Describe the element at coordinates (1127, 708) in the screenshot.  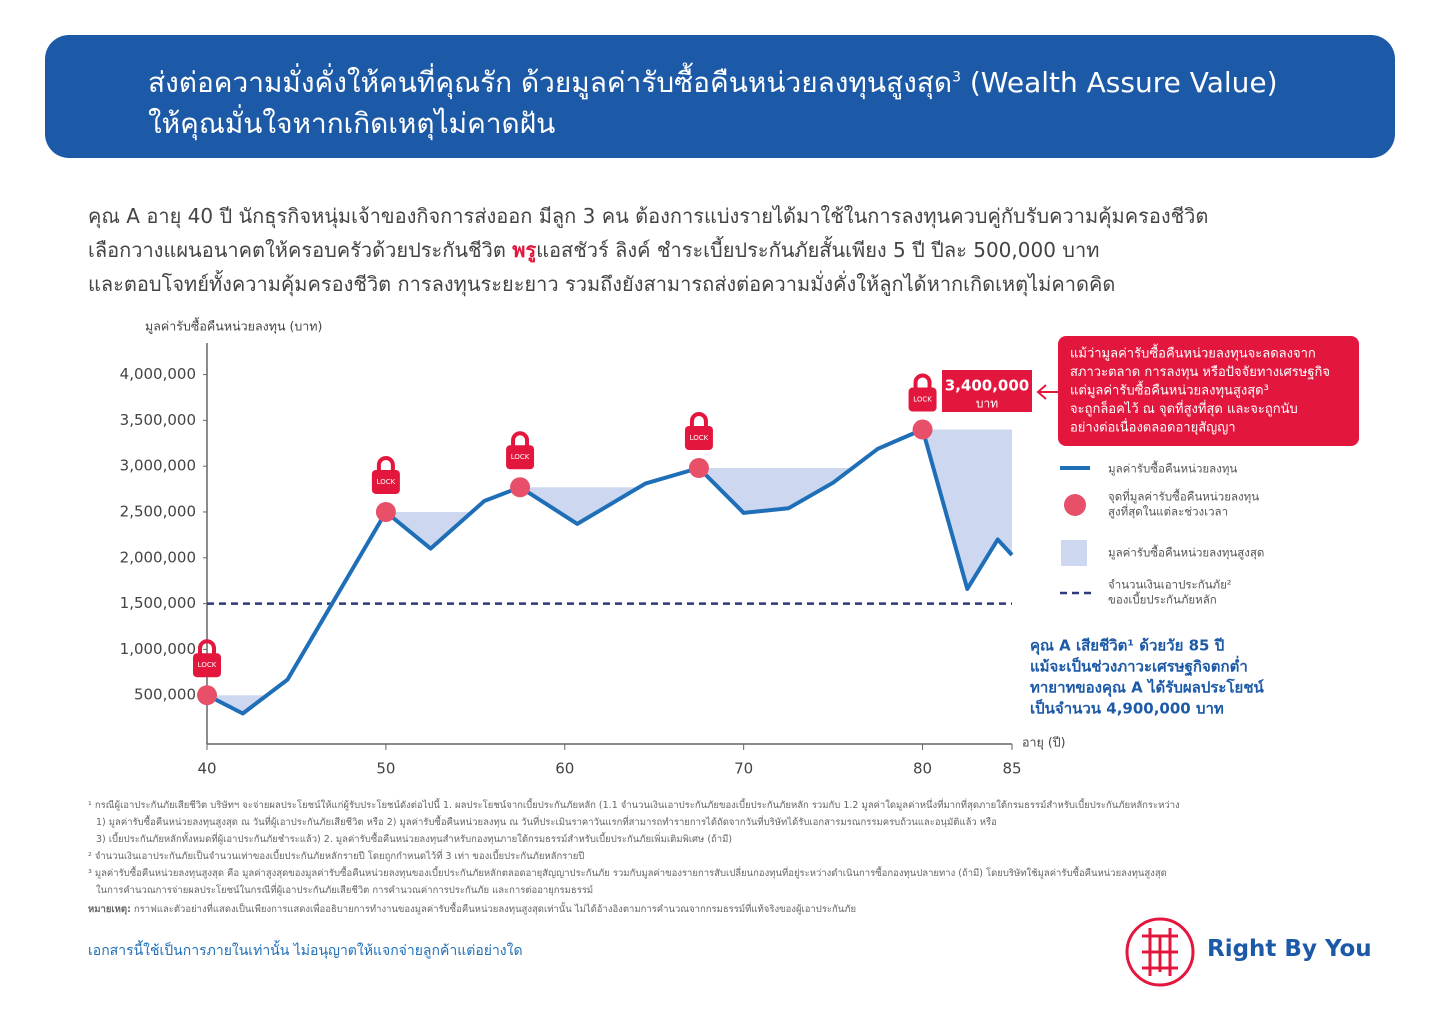
I see `note-line: เป็นจำนวน 4,900,000 บาท` at that location.